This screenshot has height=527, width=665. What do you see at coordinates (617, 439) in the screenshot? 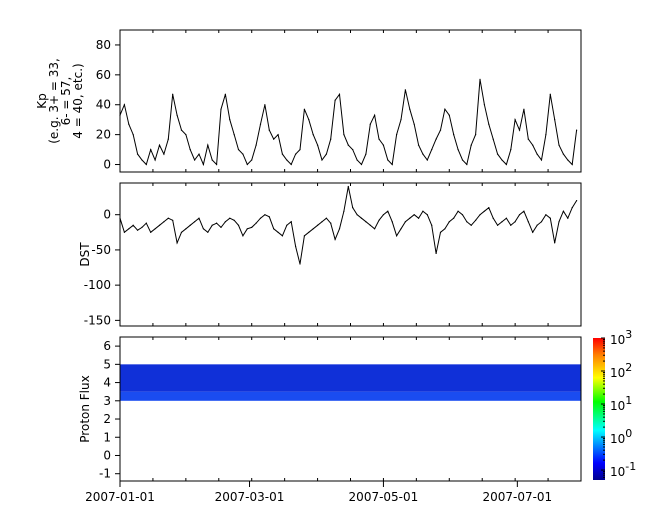
I see `colorbar-base: 10` at bounding box center [617, 439].